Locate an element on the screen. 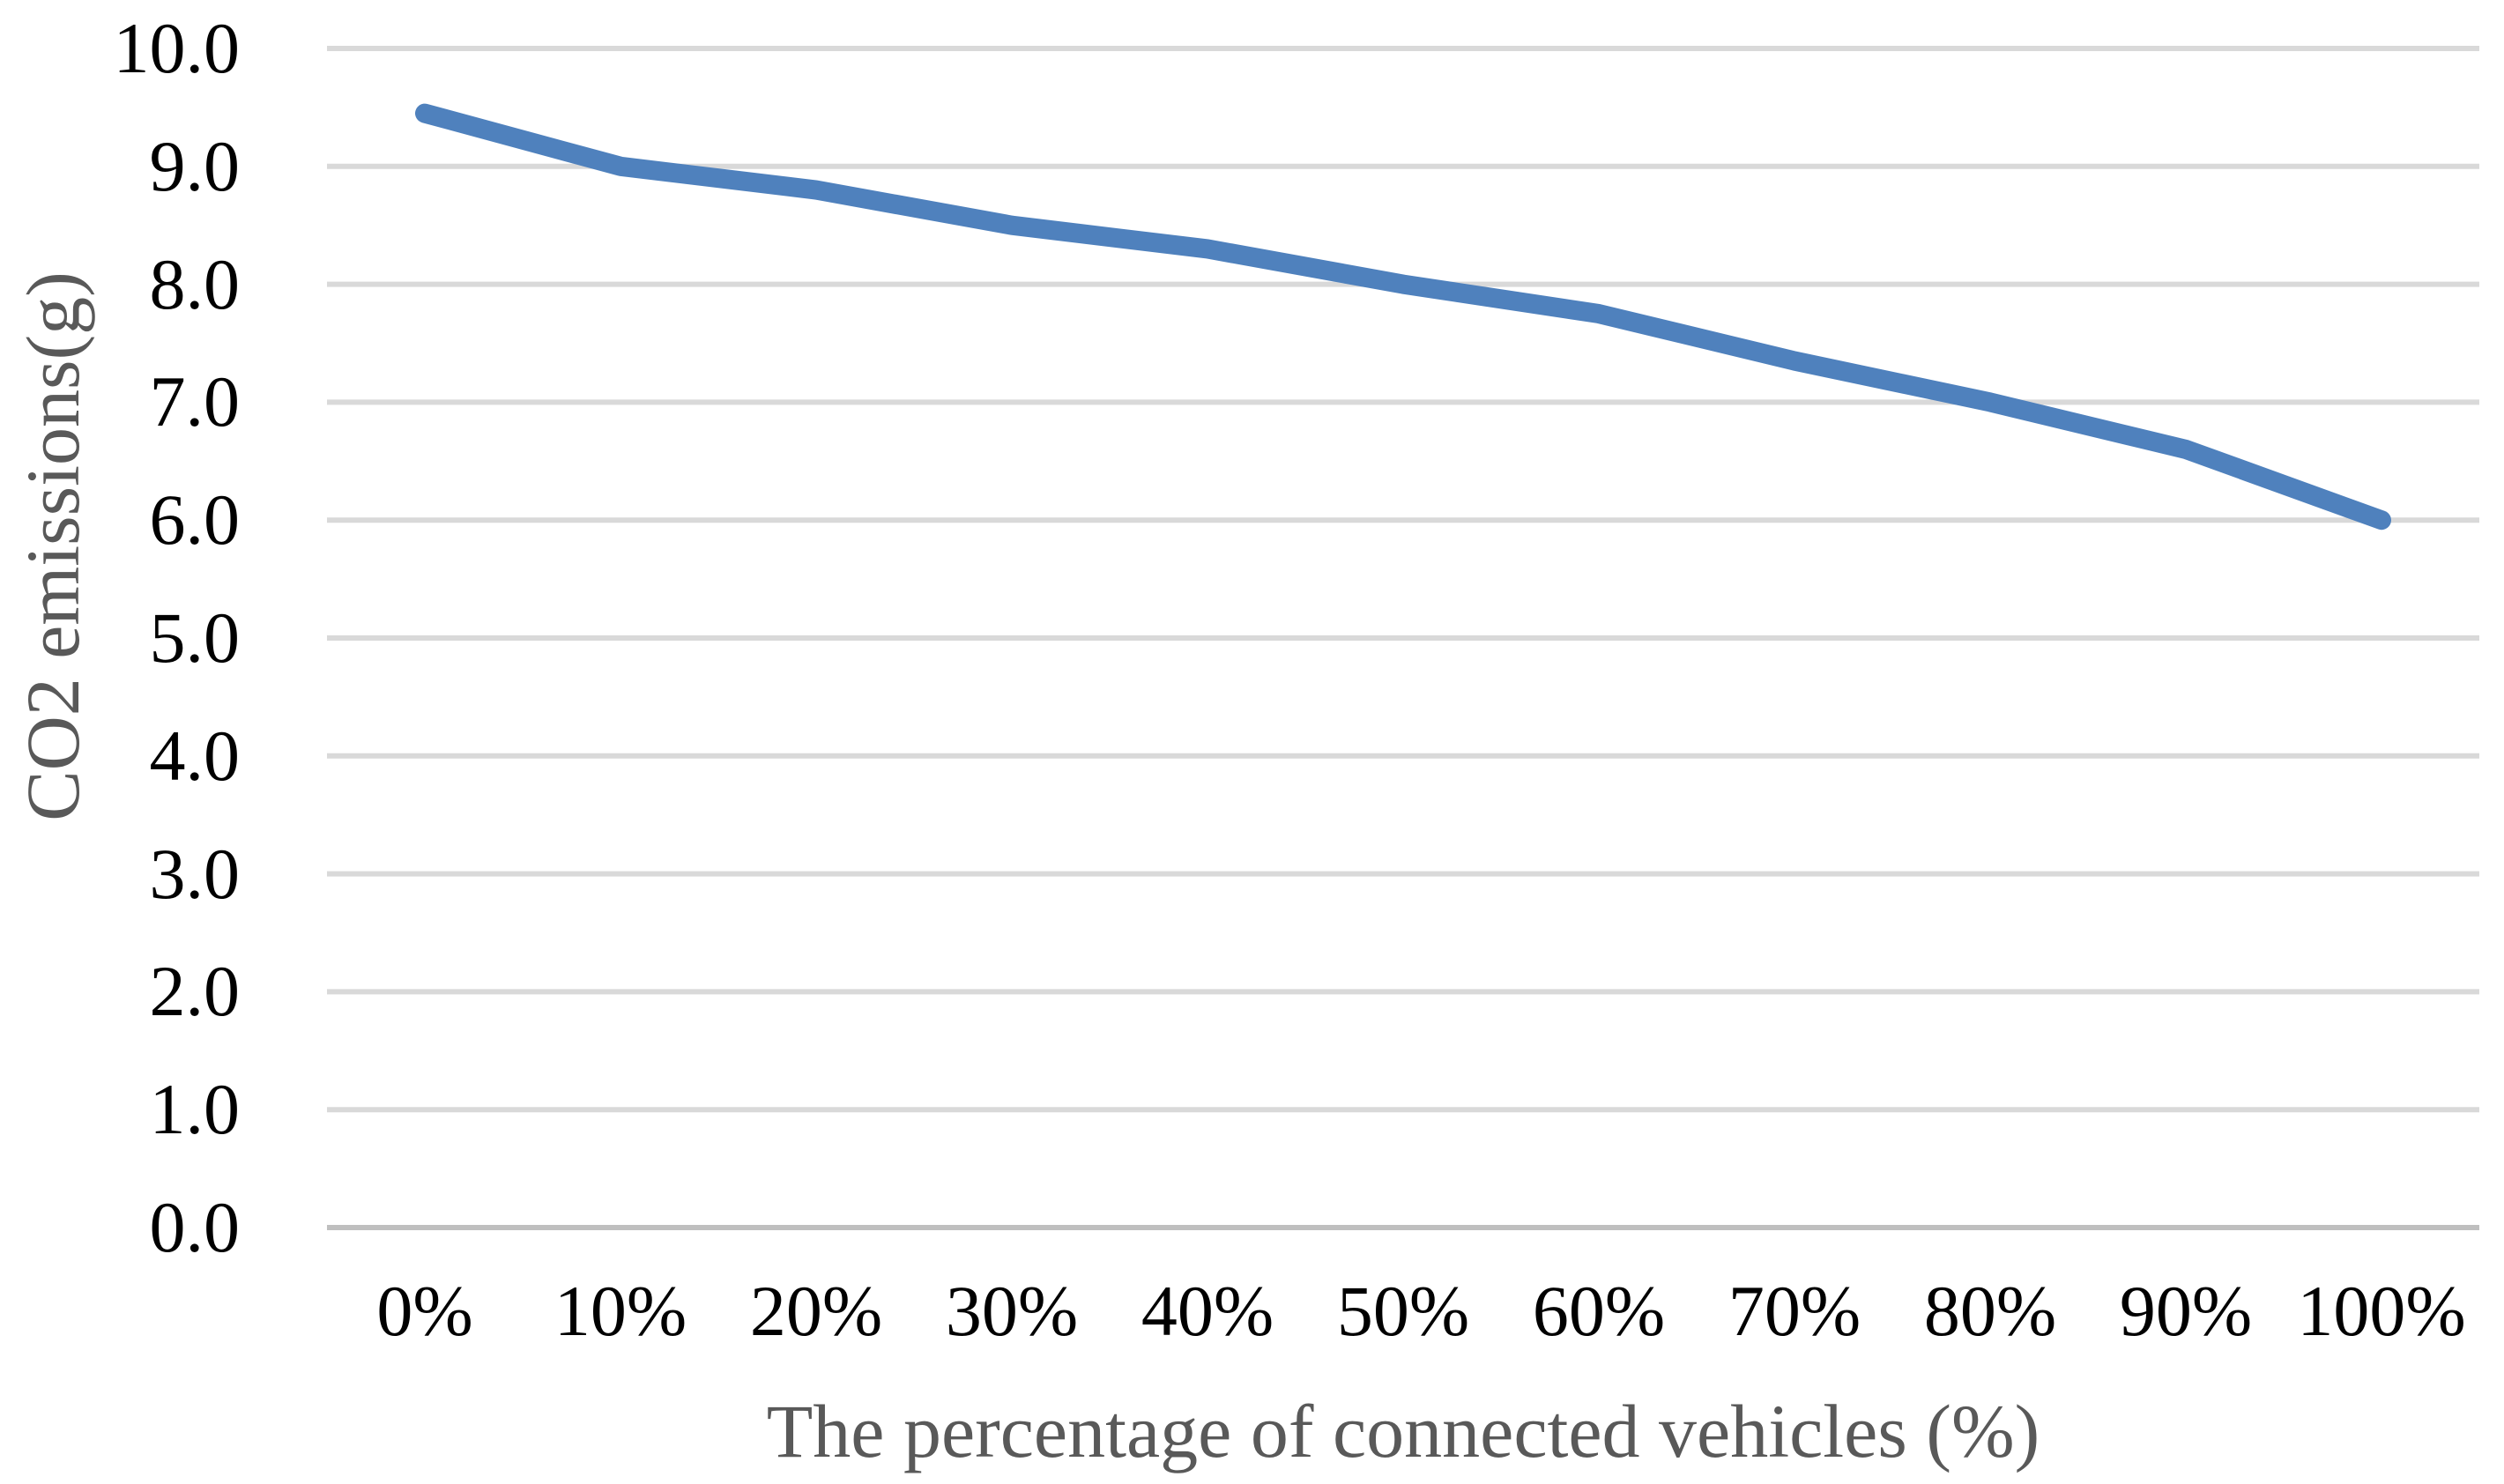 The image size is (2504, 1484). x-tick-label: 10% is located at coordinates (620, 1311).